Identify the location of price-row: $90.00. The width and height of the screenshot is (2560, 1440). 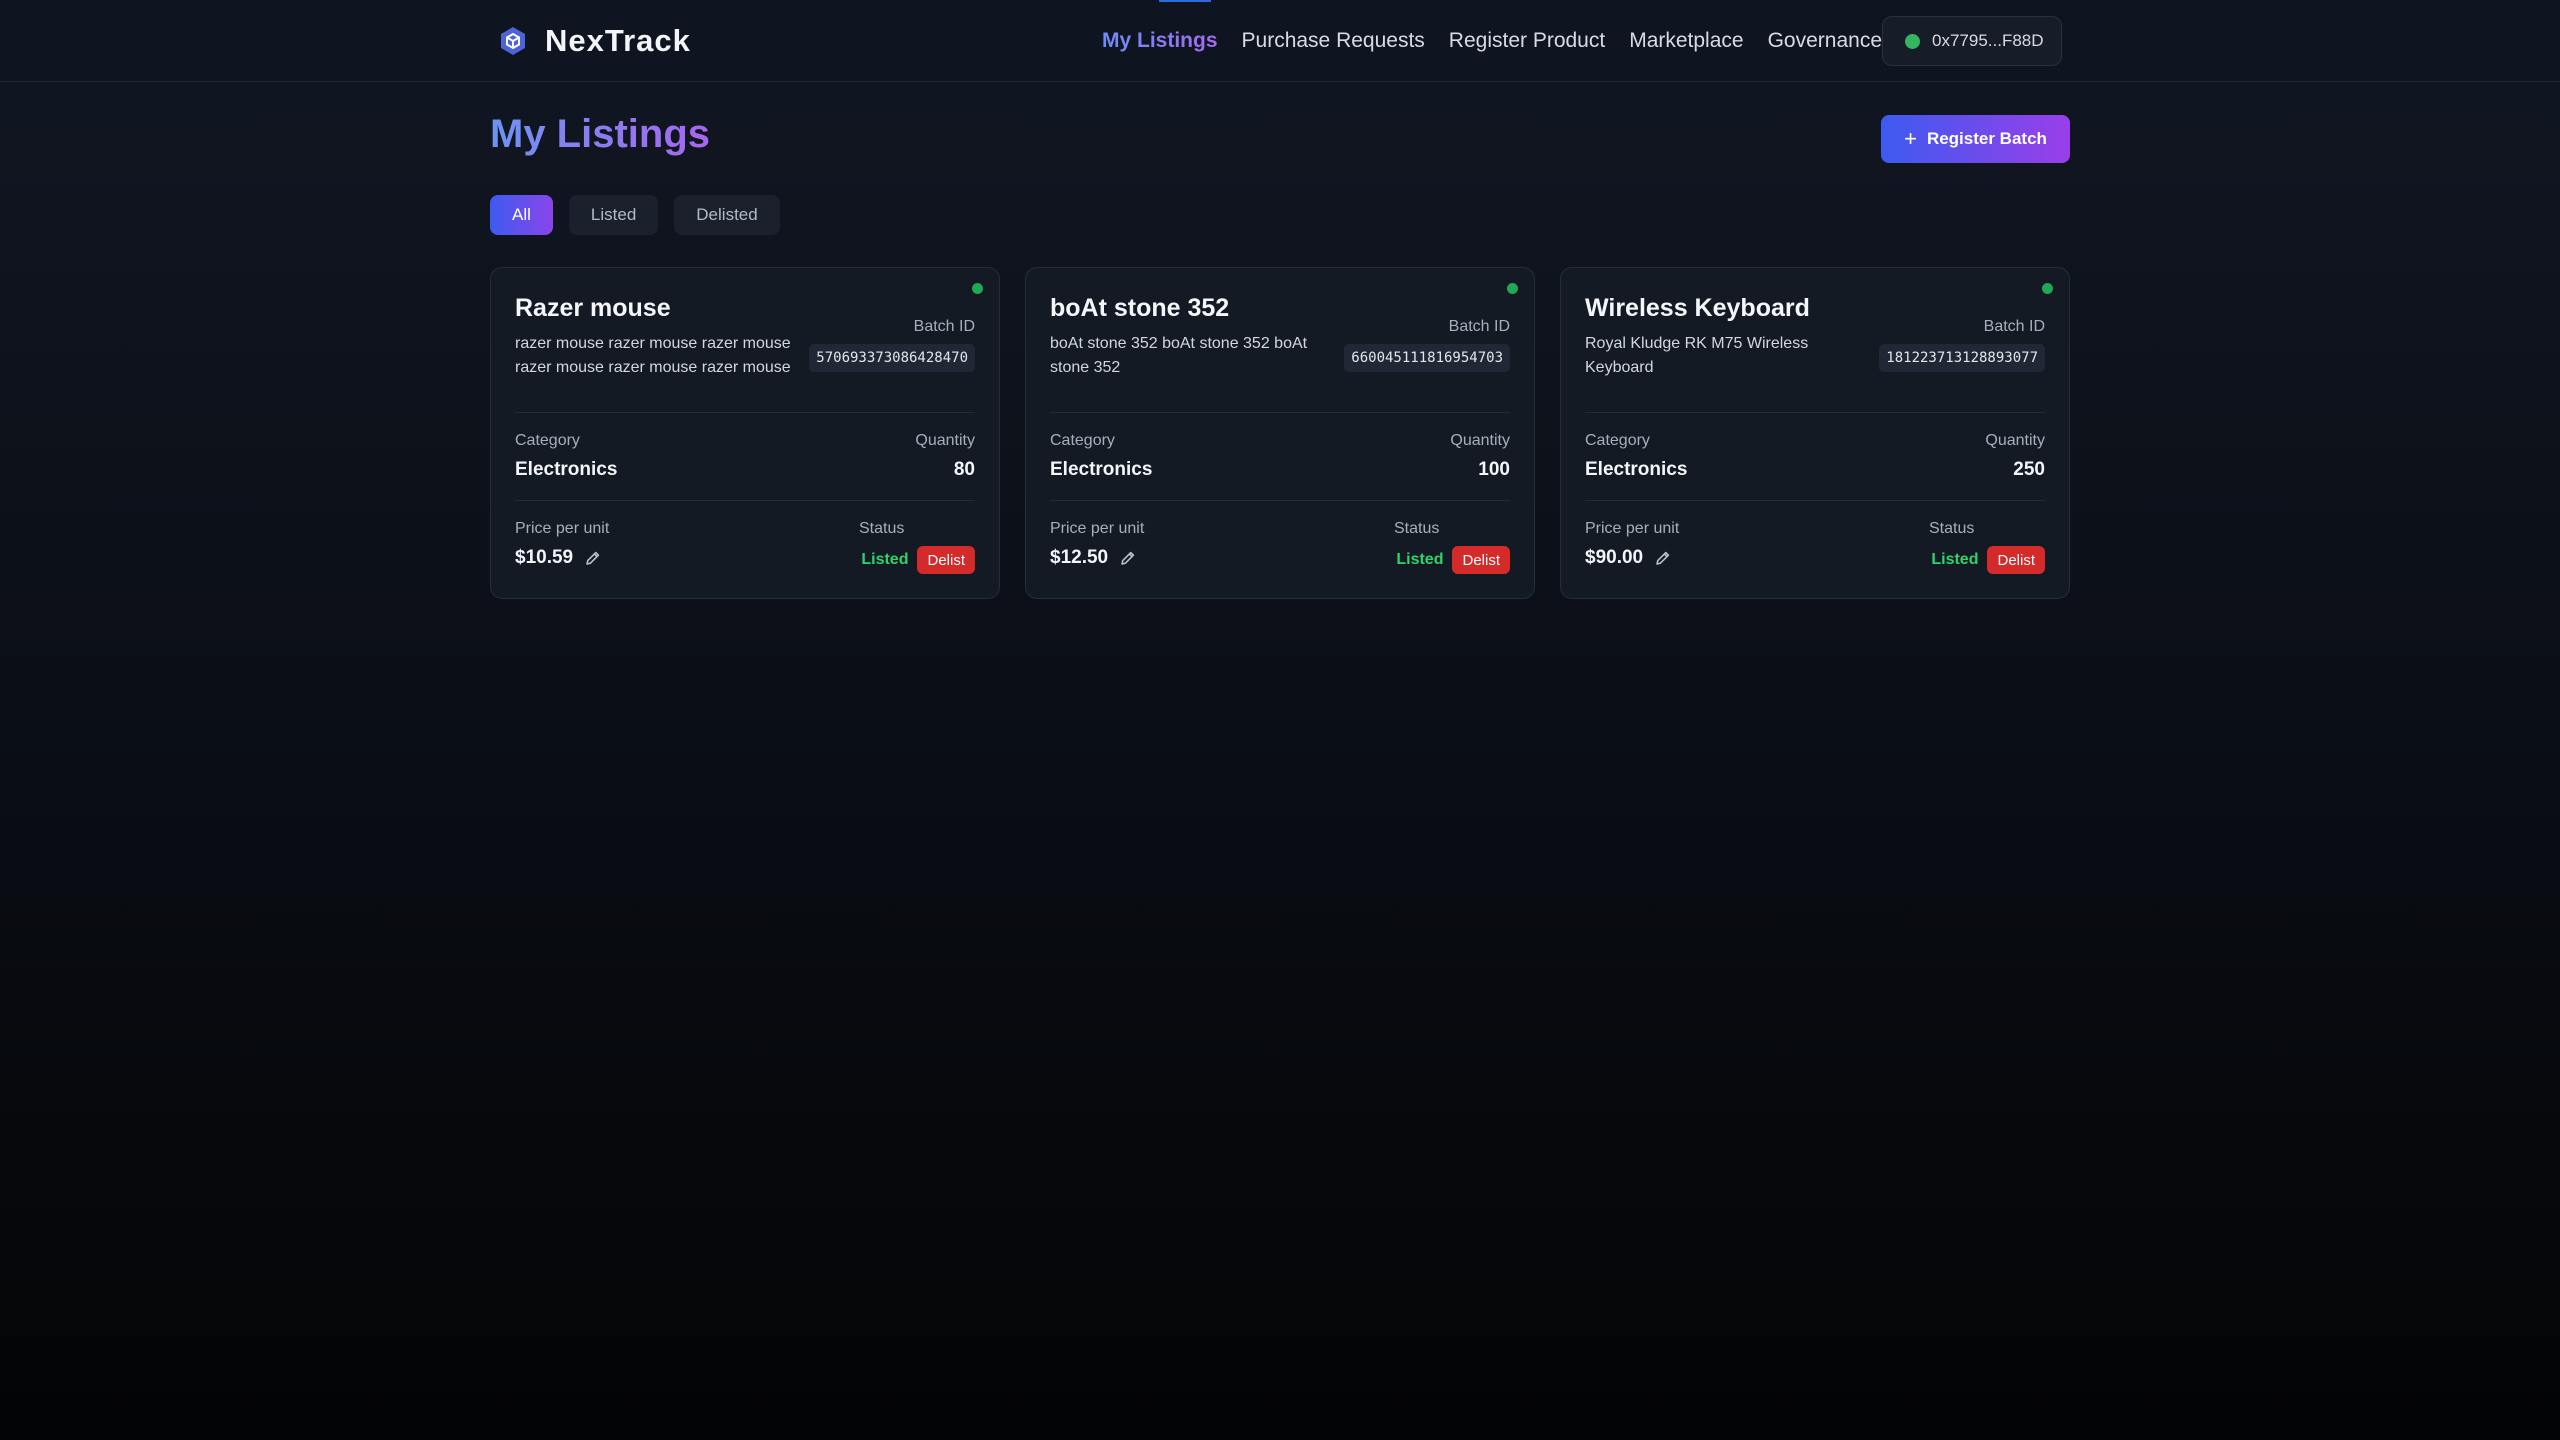
(1628, 558).